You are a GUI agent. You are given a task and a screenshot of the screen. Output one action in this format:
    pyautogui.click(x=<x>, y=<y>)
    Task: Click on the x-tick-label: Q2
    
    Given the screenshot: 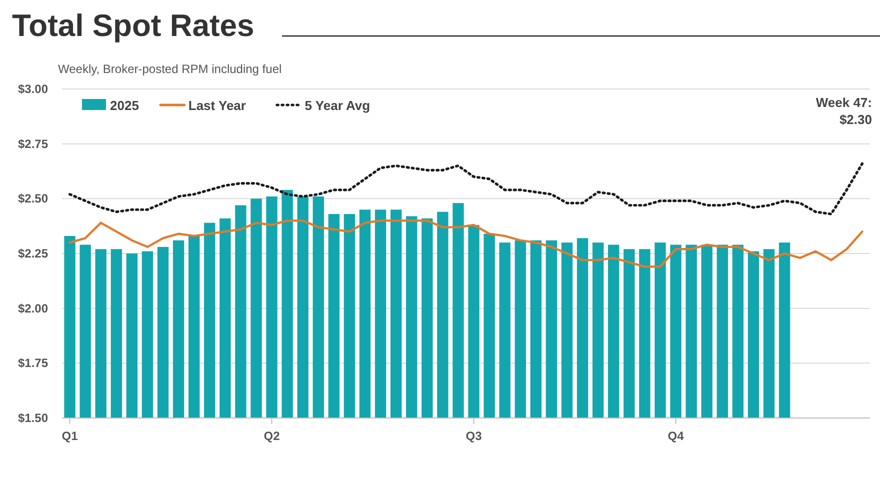 What is the action you would take?
    pyautogui.click(x=272, y=436)
    